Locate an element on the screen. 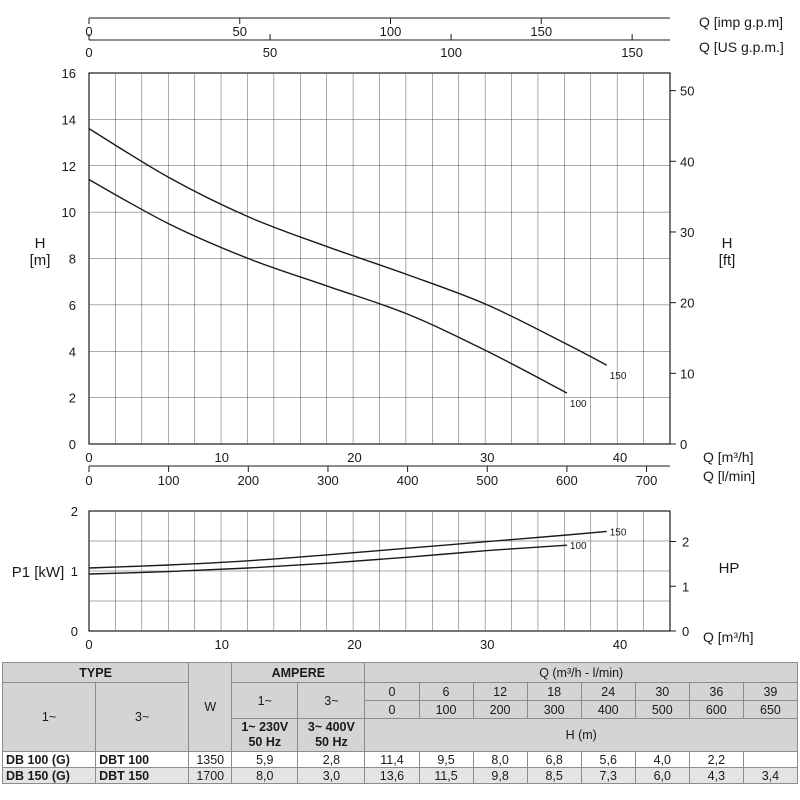 Image resolution: width=800 pixels, height=800 pixels. x-lmin-tick-label: 100 is located at coordinates (169, 480).